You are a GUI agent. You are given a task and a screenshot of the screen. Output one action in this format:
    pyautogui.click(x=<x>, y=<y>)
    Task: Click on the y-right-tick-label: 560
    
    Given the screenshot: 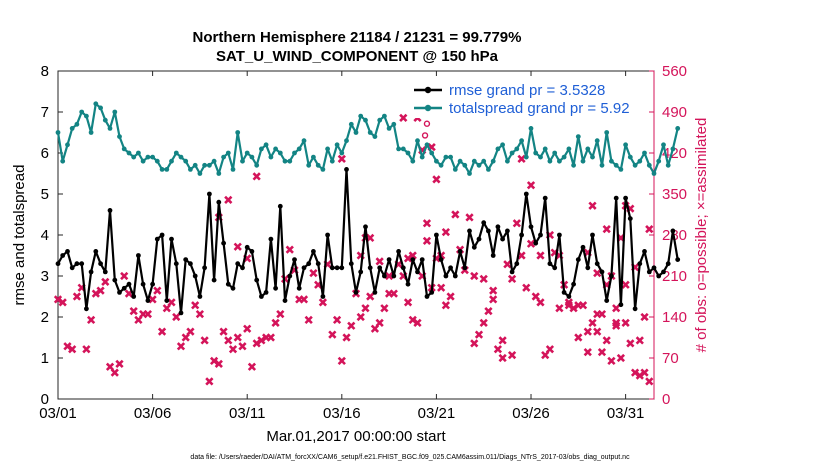 What is the action you would take?
    pyautogui.click(x=674, y=71)
    